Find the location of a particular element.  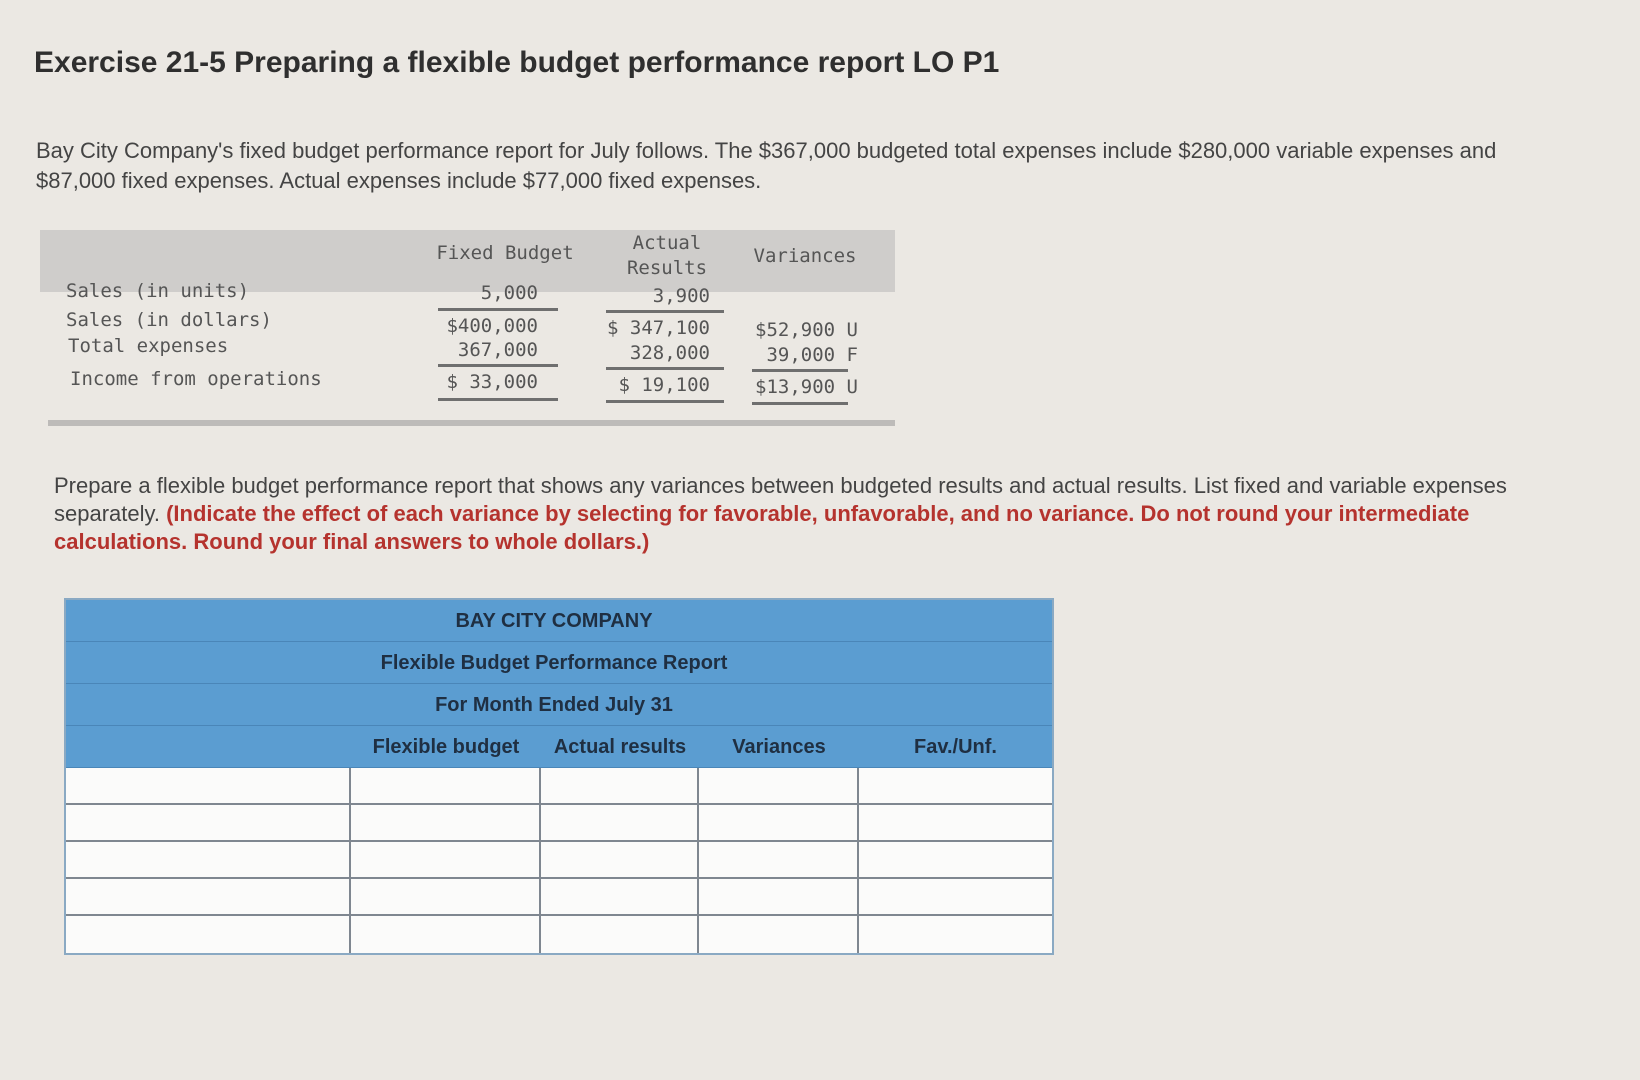

actual-sales-units: 3,900 is located at coordinates (681, 296).